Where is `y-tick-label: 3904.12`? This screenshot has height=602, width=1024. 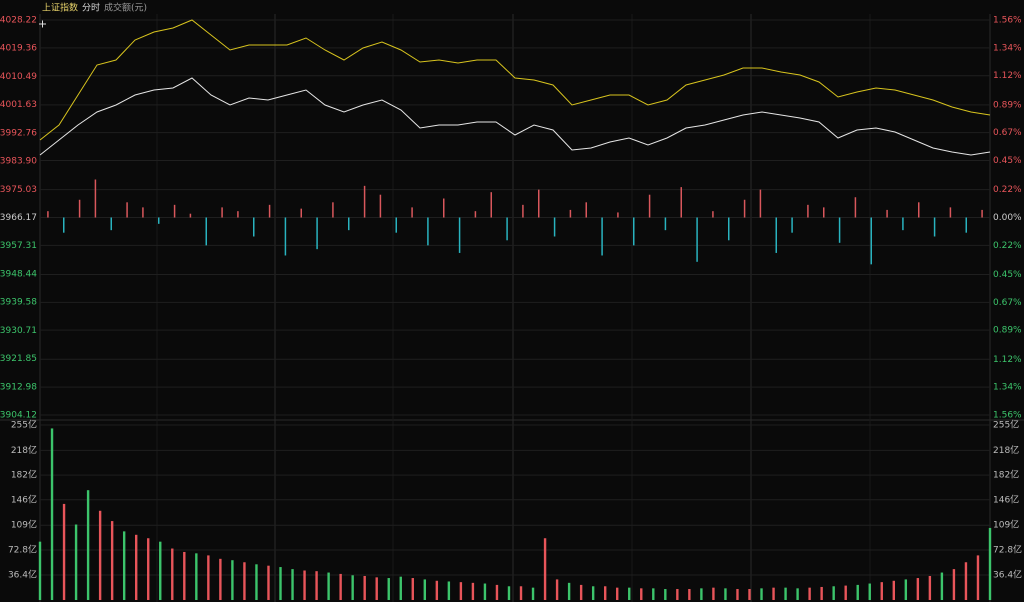 y-tick-label: 3904.12 is located at coordinates (18, 416).